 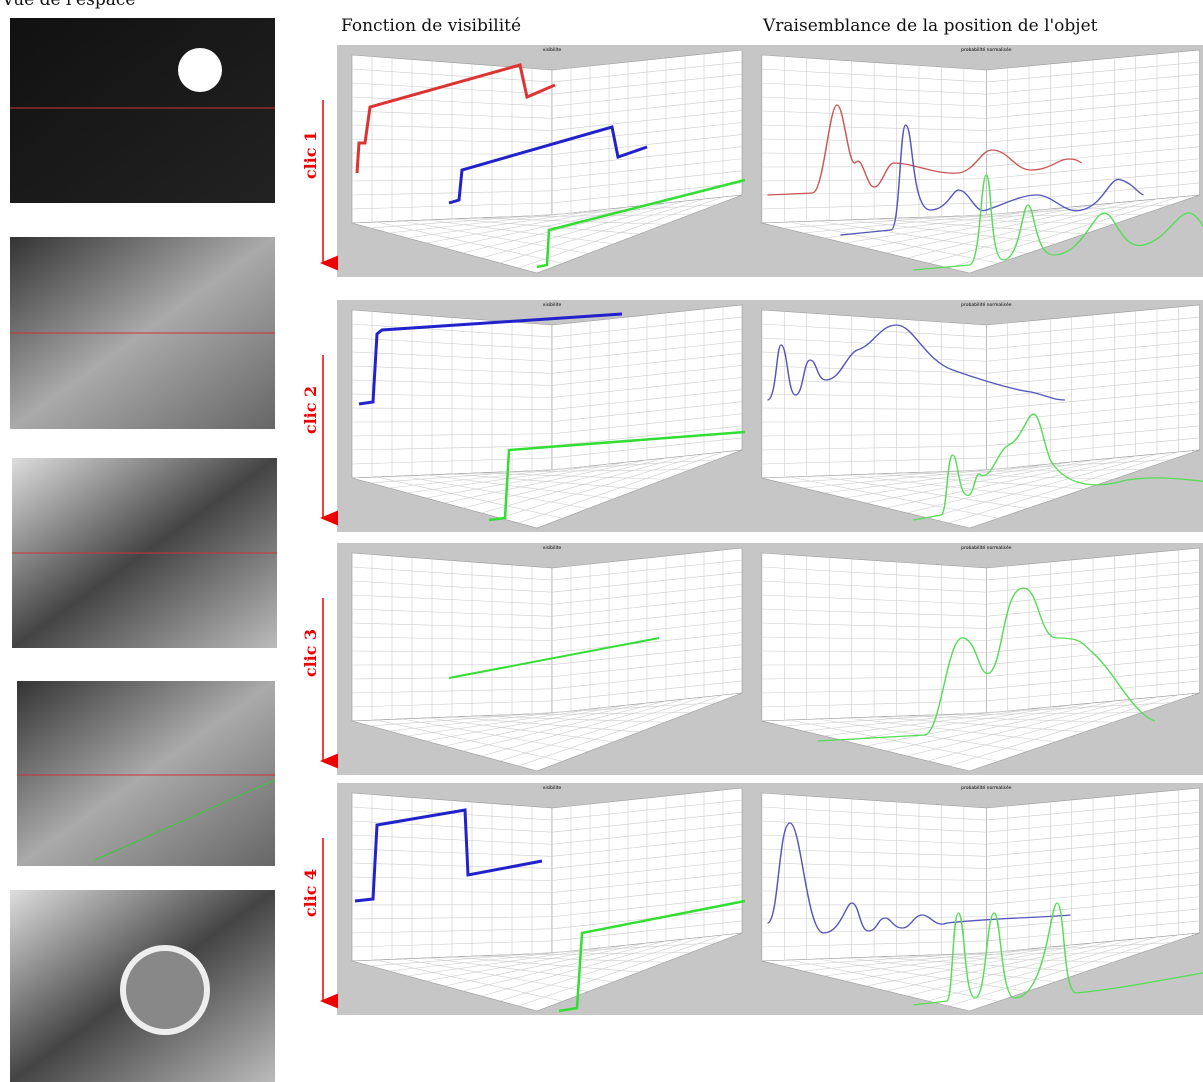 I want to click on plot-panel: visibilite, so click(x=541, y=161).